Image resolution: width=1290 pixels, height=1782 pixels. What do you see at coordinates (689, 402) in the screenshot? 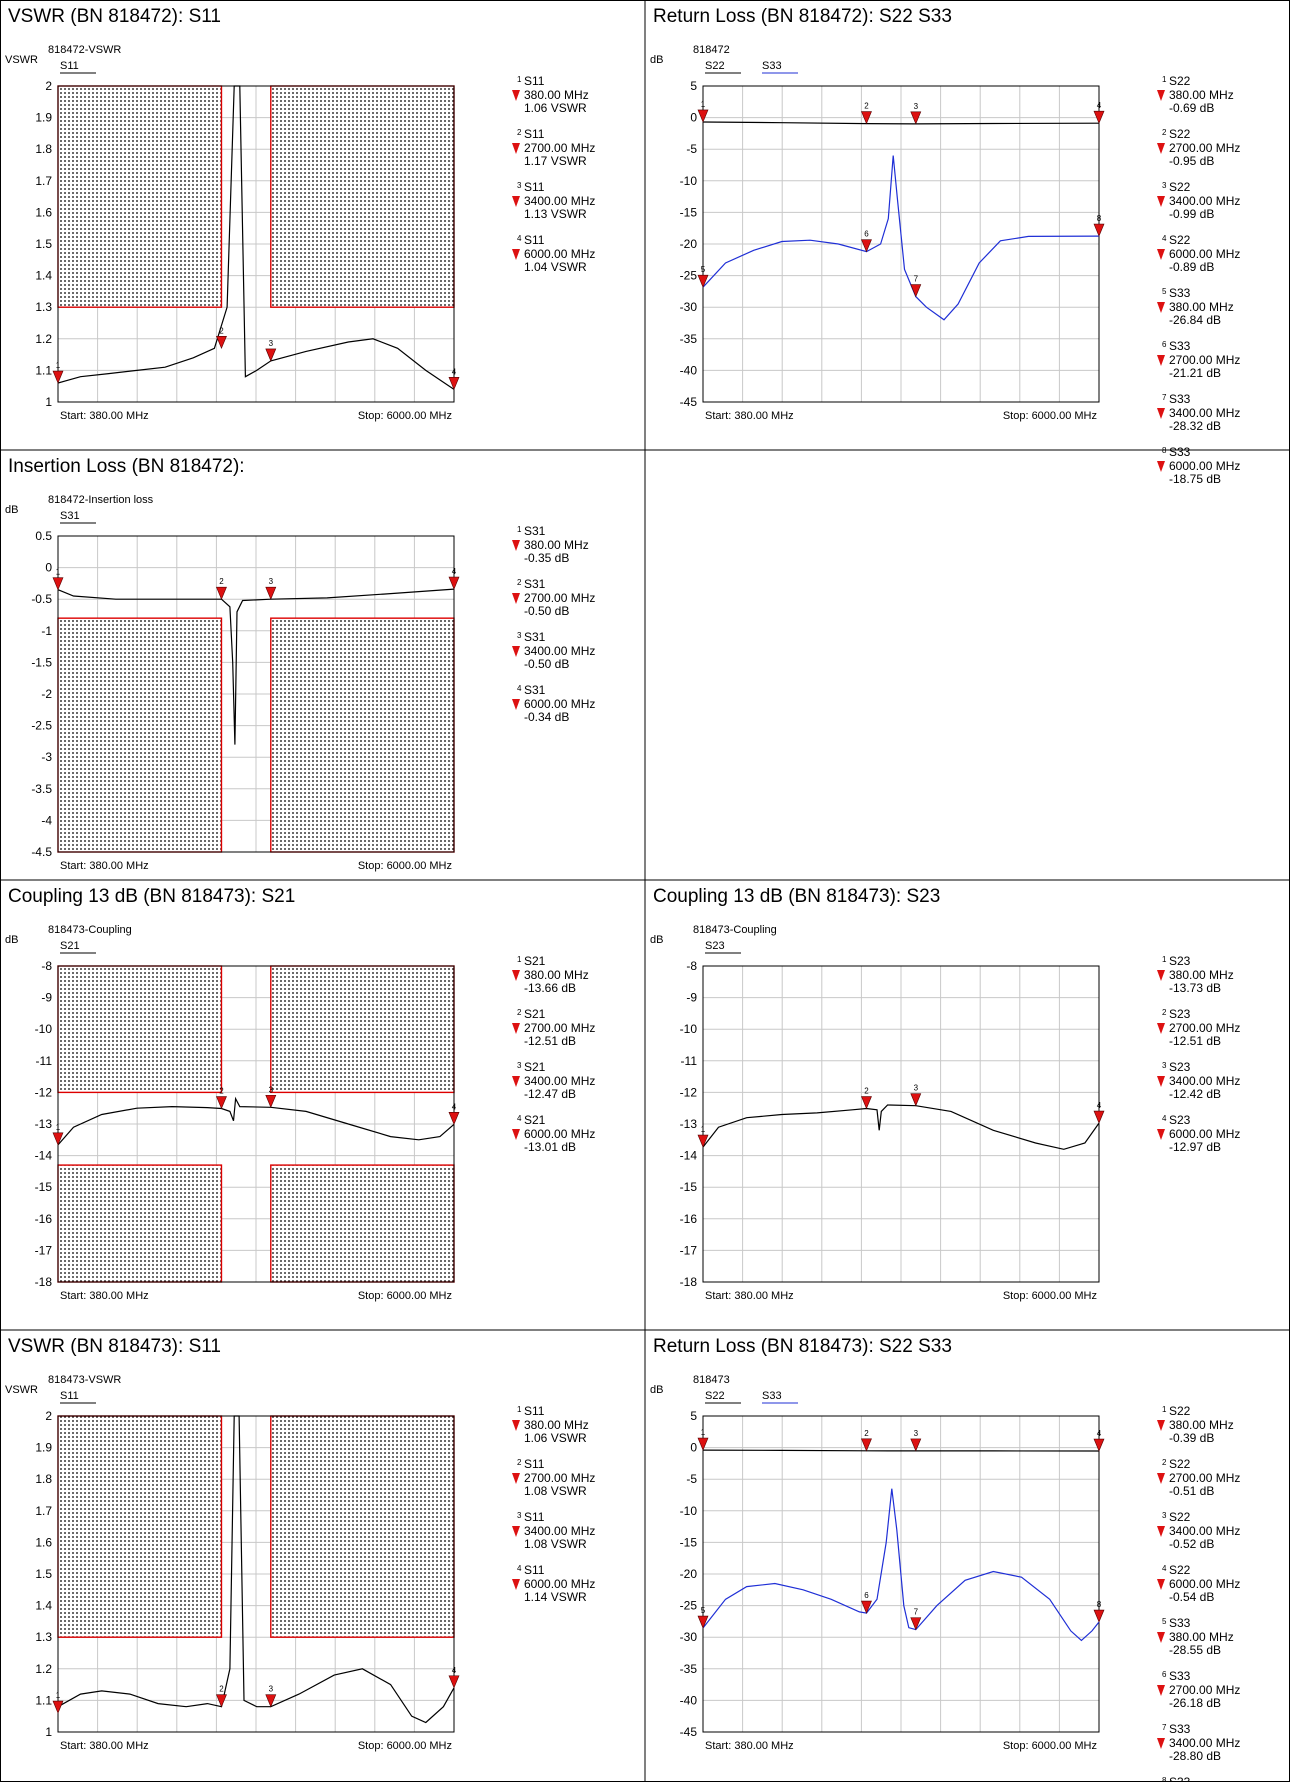
I see `y-tick-label: -45` at bounding box center [689, 402].